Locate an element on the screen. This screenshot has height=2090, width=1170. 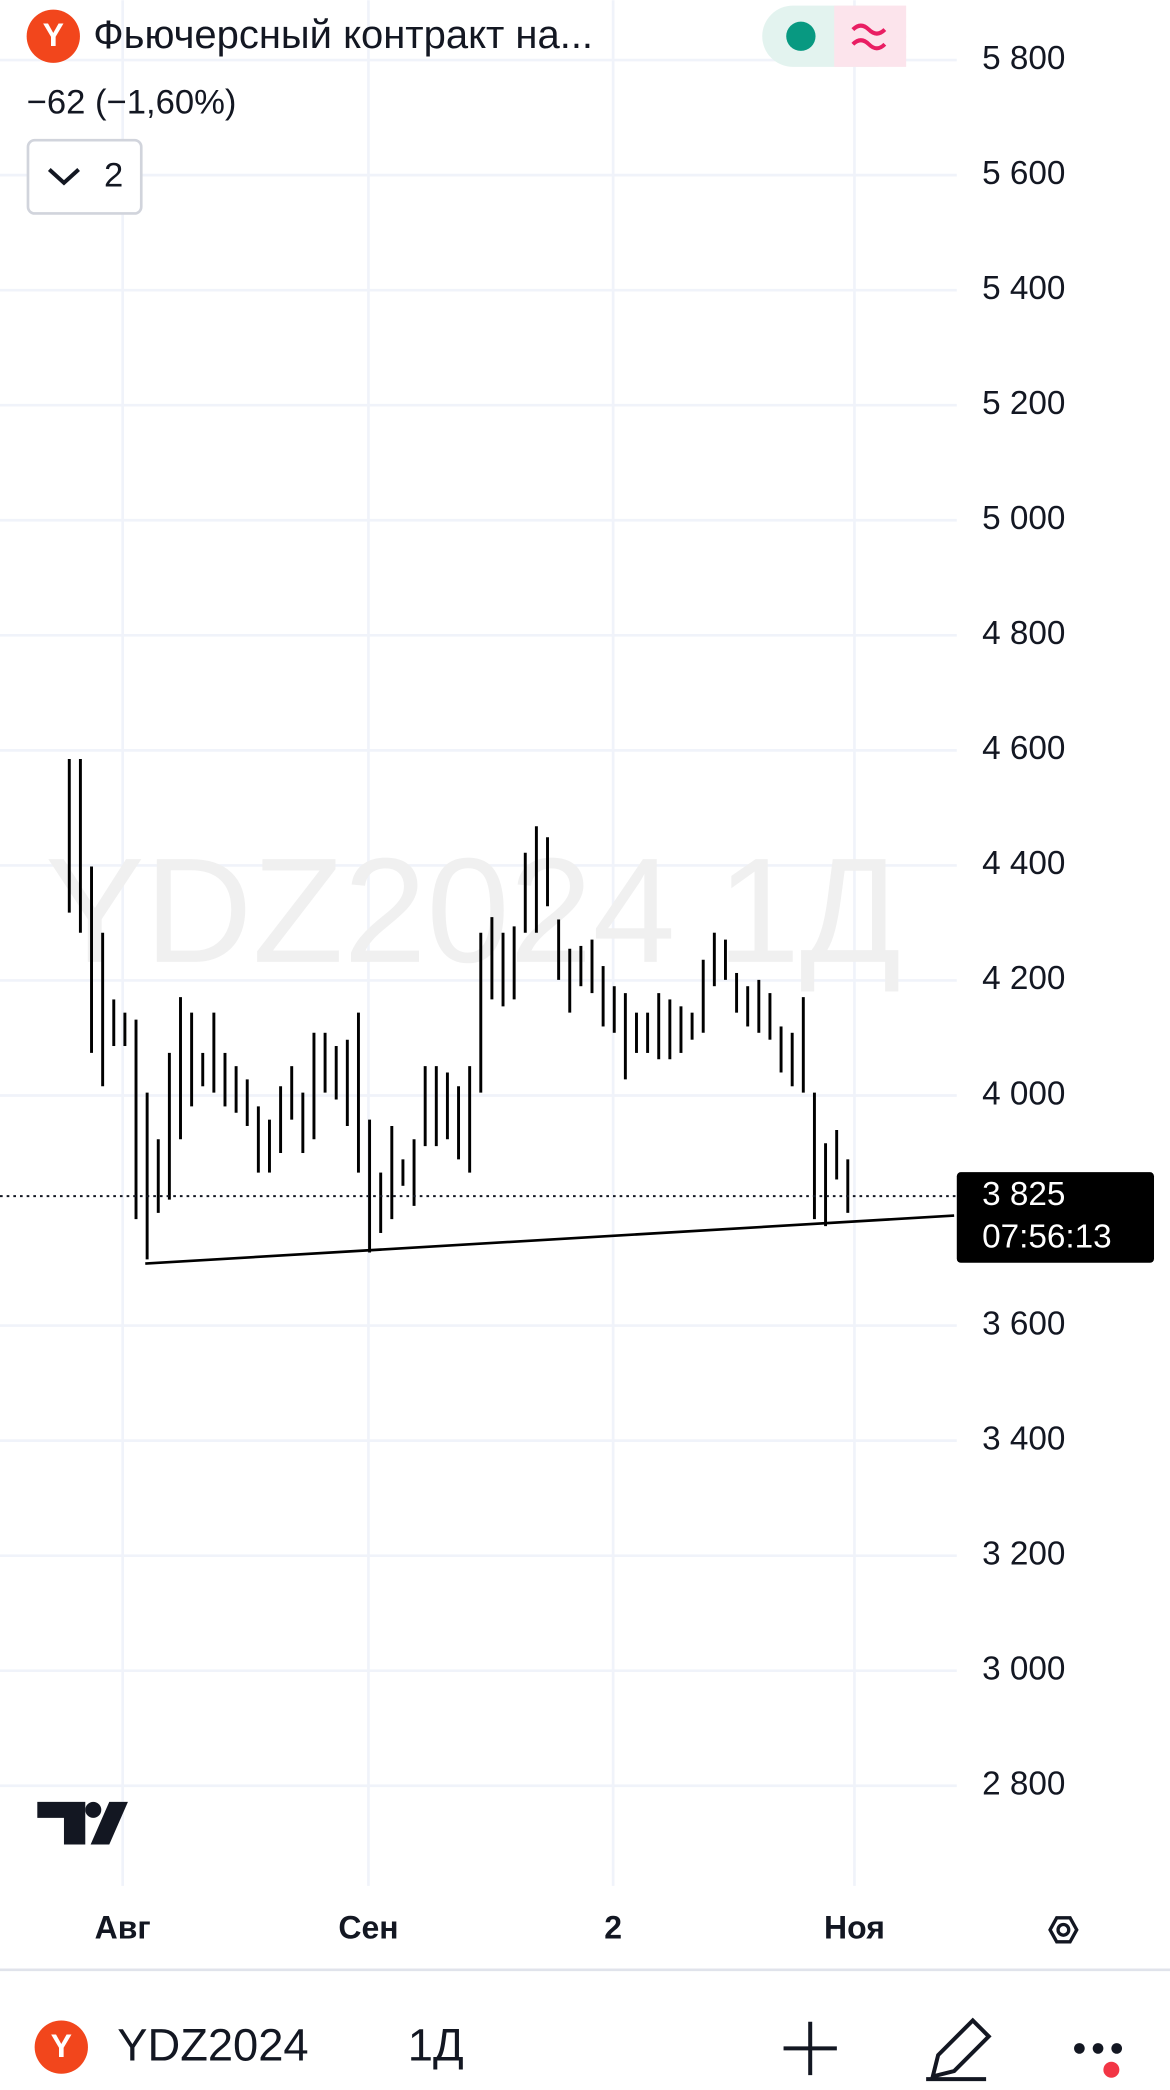
last-price-label: 3 825 is located at coordinates (1023, 1194).